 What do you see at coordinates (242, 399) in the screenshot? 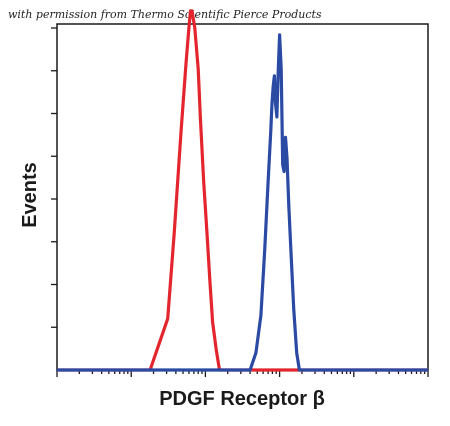
I see `x-axis-label: PDGF Receptor β` at bounding box center [242, 399].